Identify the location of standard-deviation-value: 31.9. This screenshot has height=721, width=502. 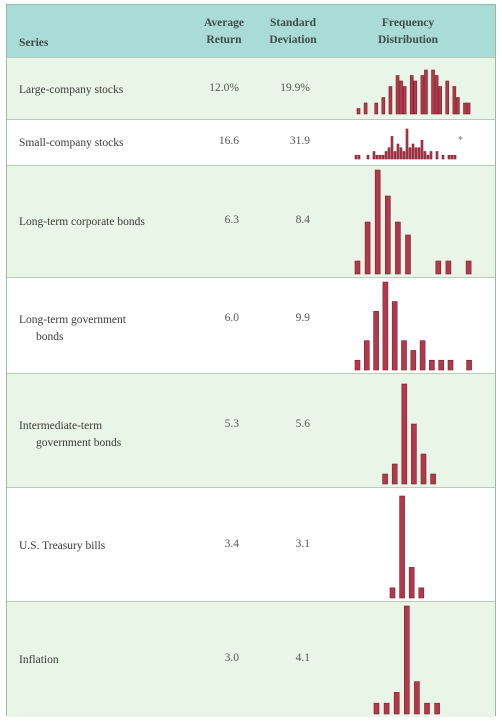
(299, 141).